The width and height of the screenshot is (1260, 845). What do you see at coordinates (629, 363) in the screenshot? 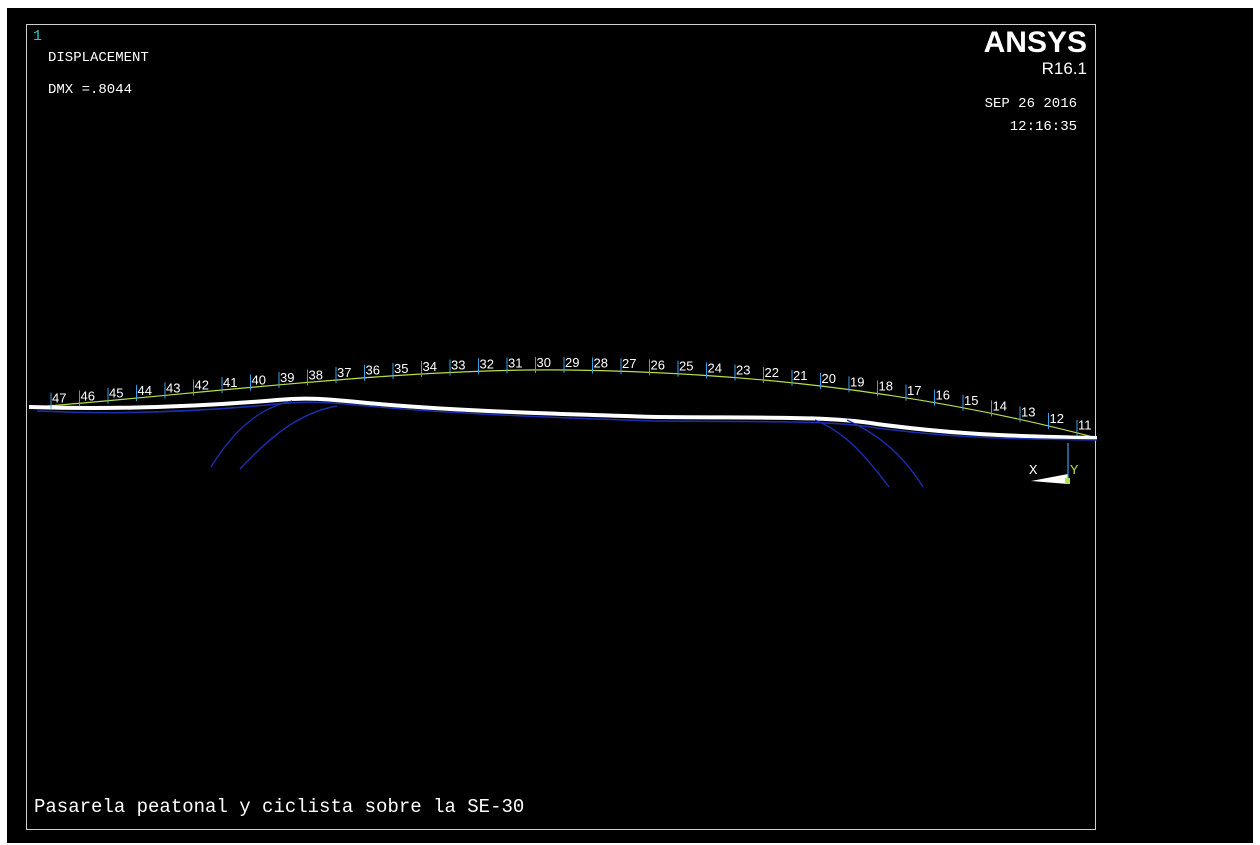
I see `node-label: 27` at bounding box center [629, 363].